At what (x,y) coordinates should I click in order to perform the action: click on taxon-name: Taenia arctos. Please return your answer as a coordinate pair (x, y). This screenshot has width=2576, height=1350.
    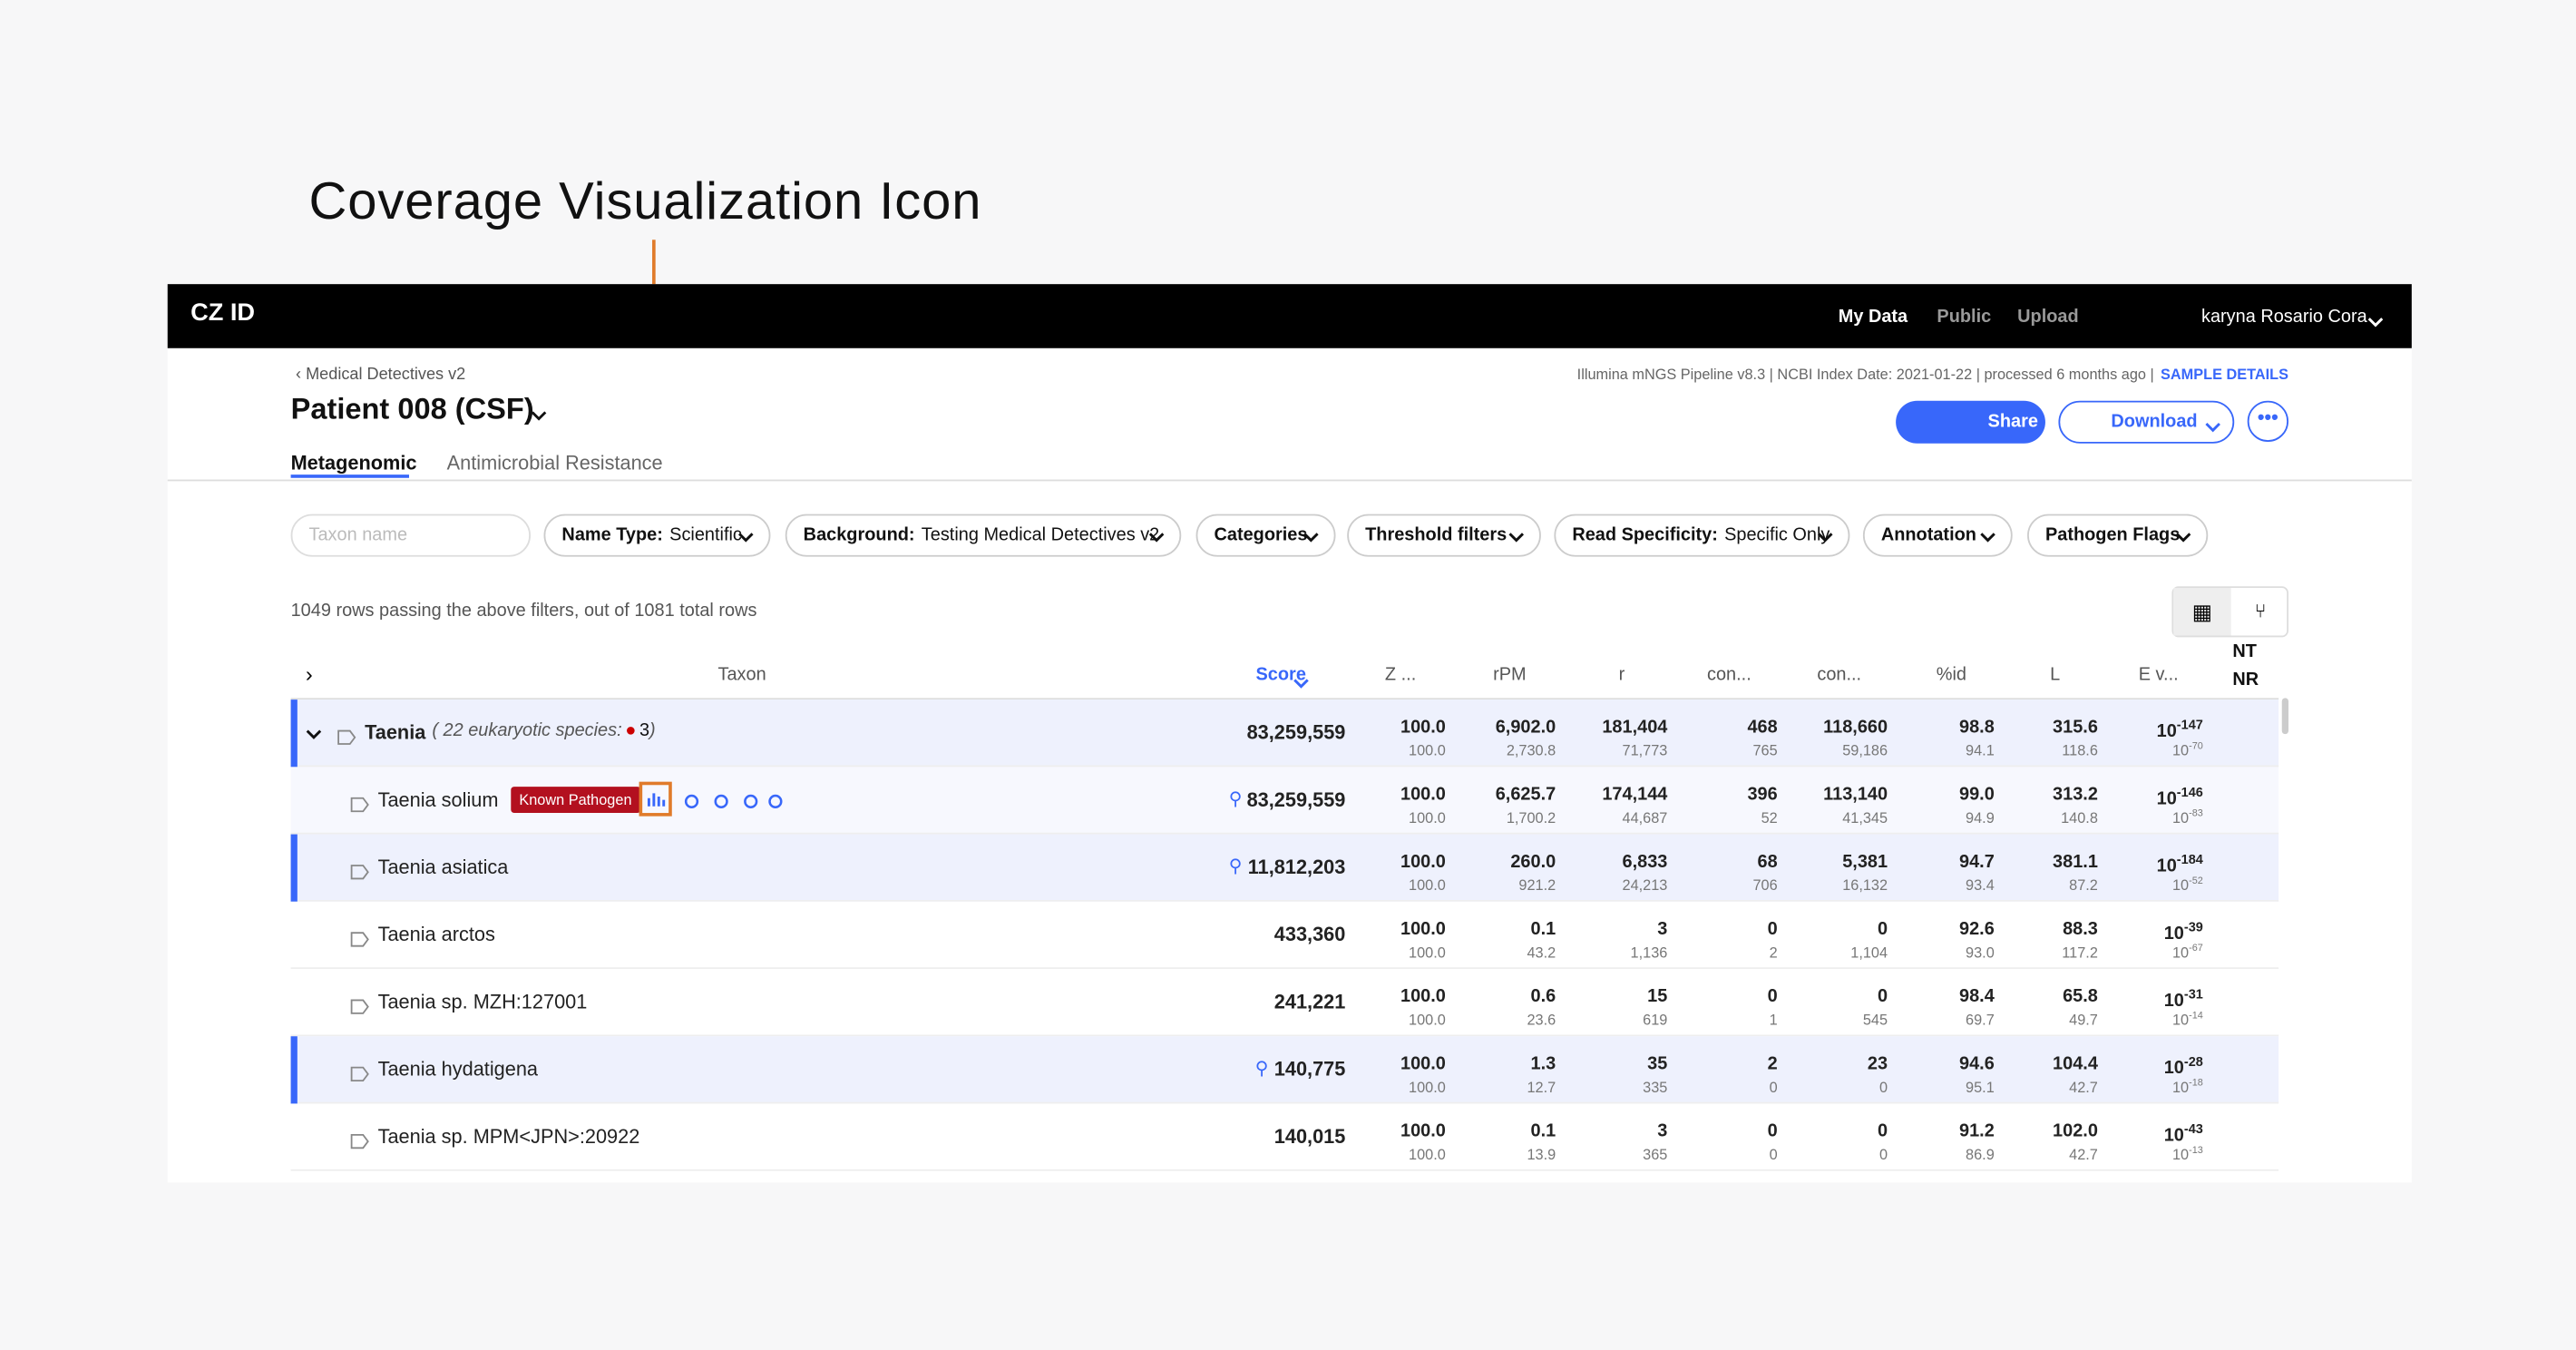
    Looking at the image, I should click on (436, 934).